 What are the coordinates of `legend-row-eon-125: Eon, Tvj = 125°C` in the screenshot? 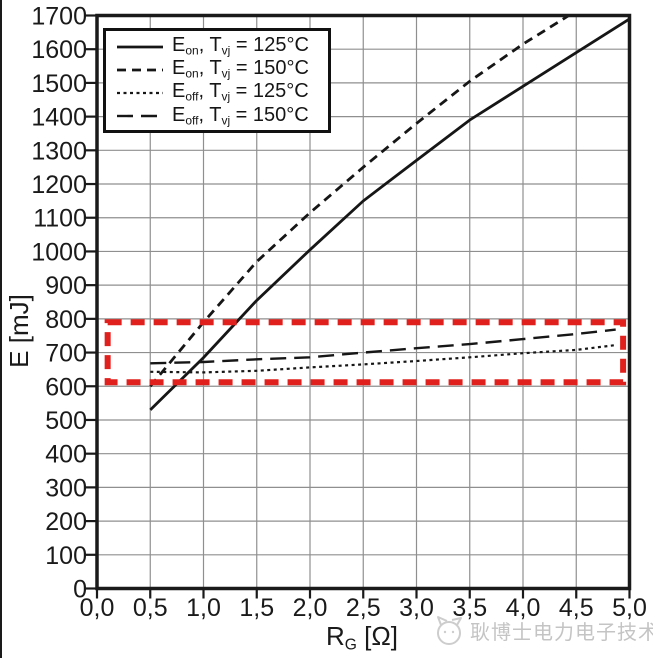 It's located at (220, 45).